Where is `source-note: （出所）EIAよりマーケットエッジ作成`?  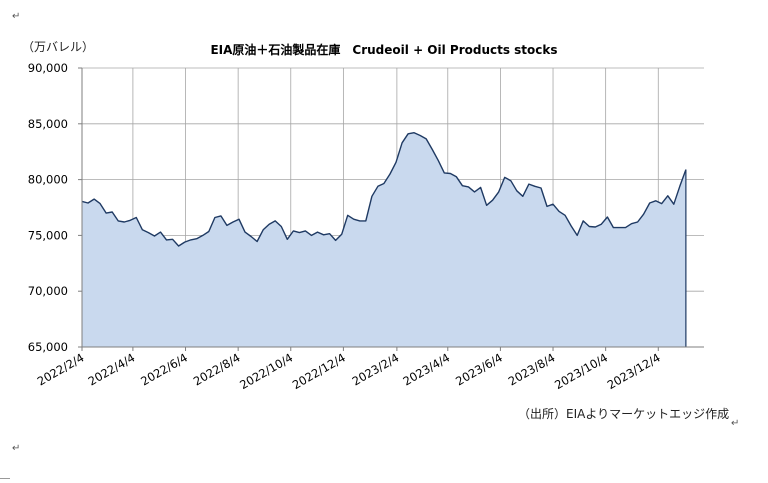
source-note: （出所）EIAよりマーケットエッジ作成 is located at coordinates (624, 414).